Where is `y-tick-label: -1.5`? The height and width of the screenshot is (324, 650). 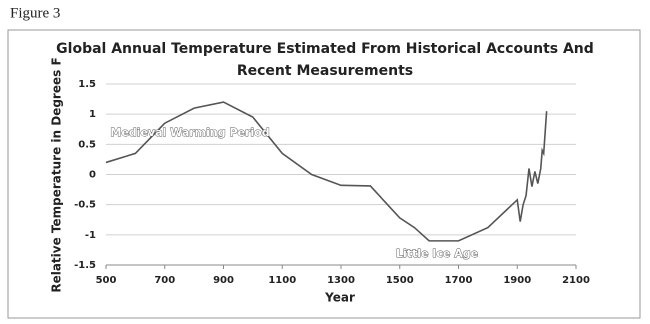
y-tick-label: -1.5 is located at coordinates (85, 265).